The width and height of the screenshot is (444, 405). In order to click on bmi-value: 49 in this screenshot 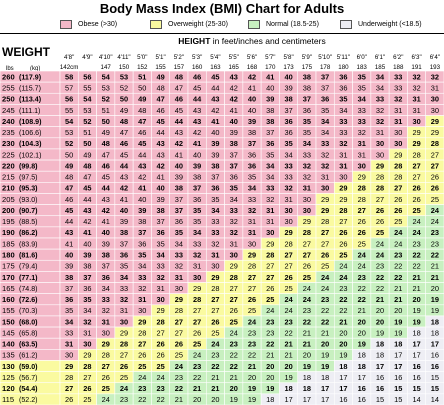, I will do `click(160, 76)`.